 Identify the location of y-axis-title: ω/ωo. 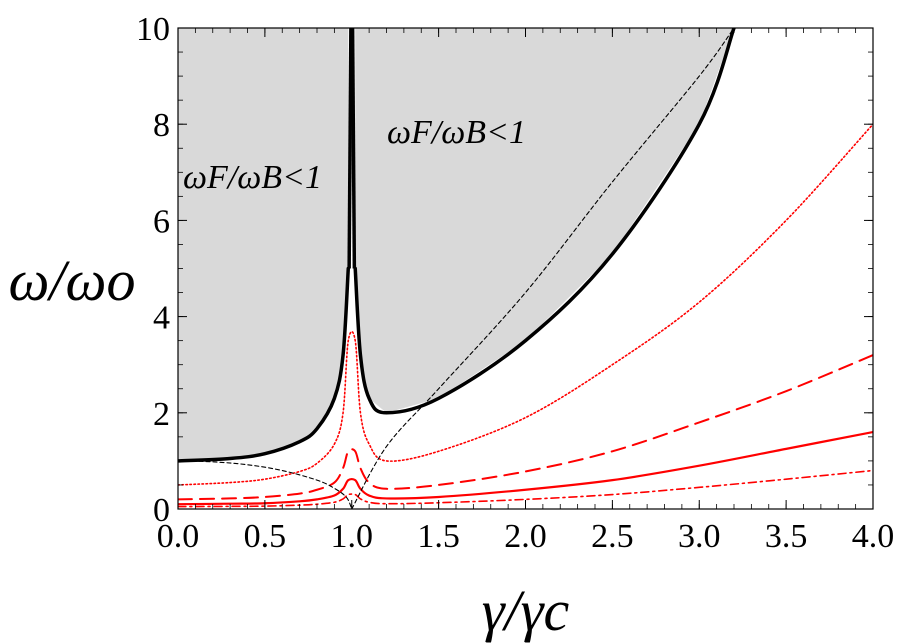
(71, 280).